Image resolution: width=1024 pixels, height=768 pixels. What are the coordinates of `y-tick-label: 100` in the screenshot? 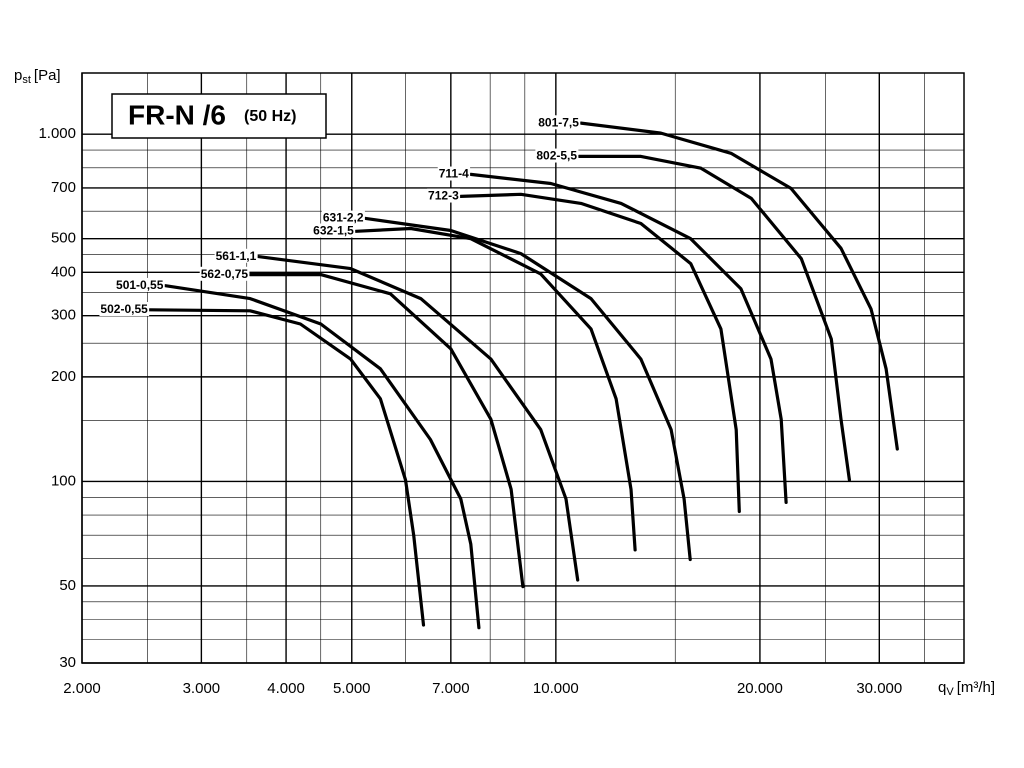 It's located at (63, 480).